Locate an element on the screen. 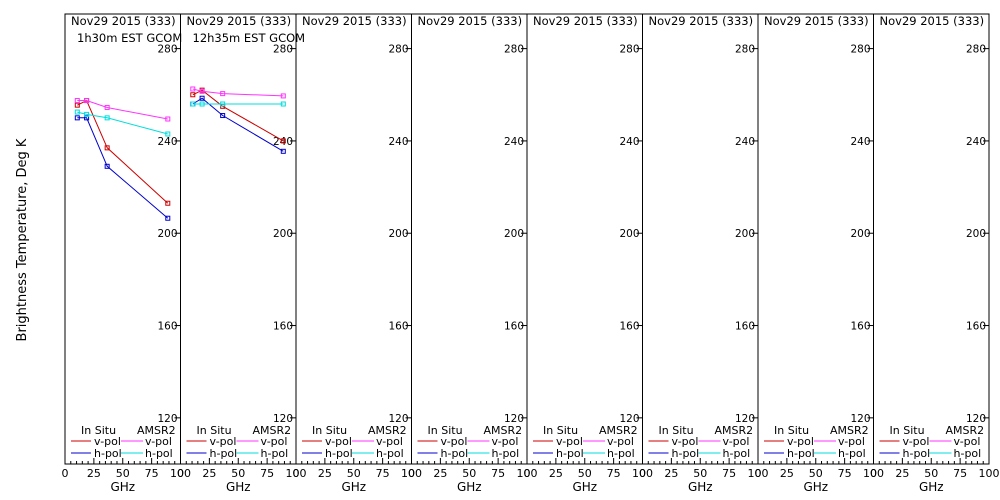 The height and width of the screenshot is (500, 1000). series-line-insitu_v is located at coordinates (123, 151).